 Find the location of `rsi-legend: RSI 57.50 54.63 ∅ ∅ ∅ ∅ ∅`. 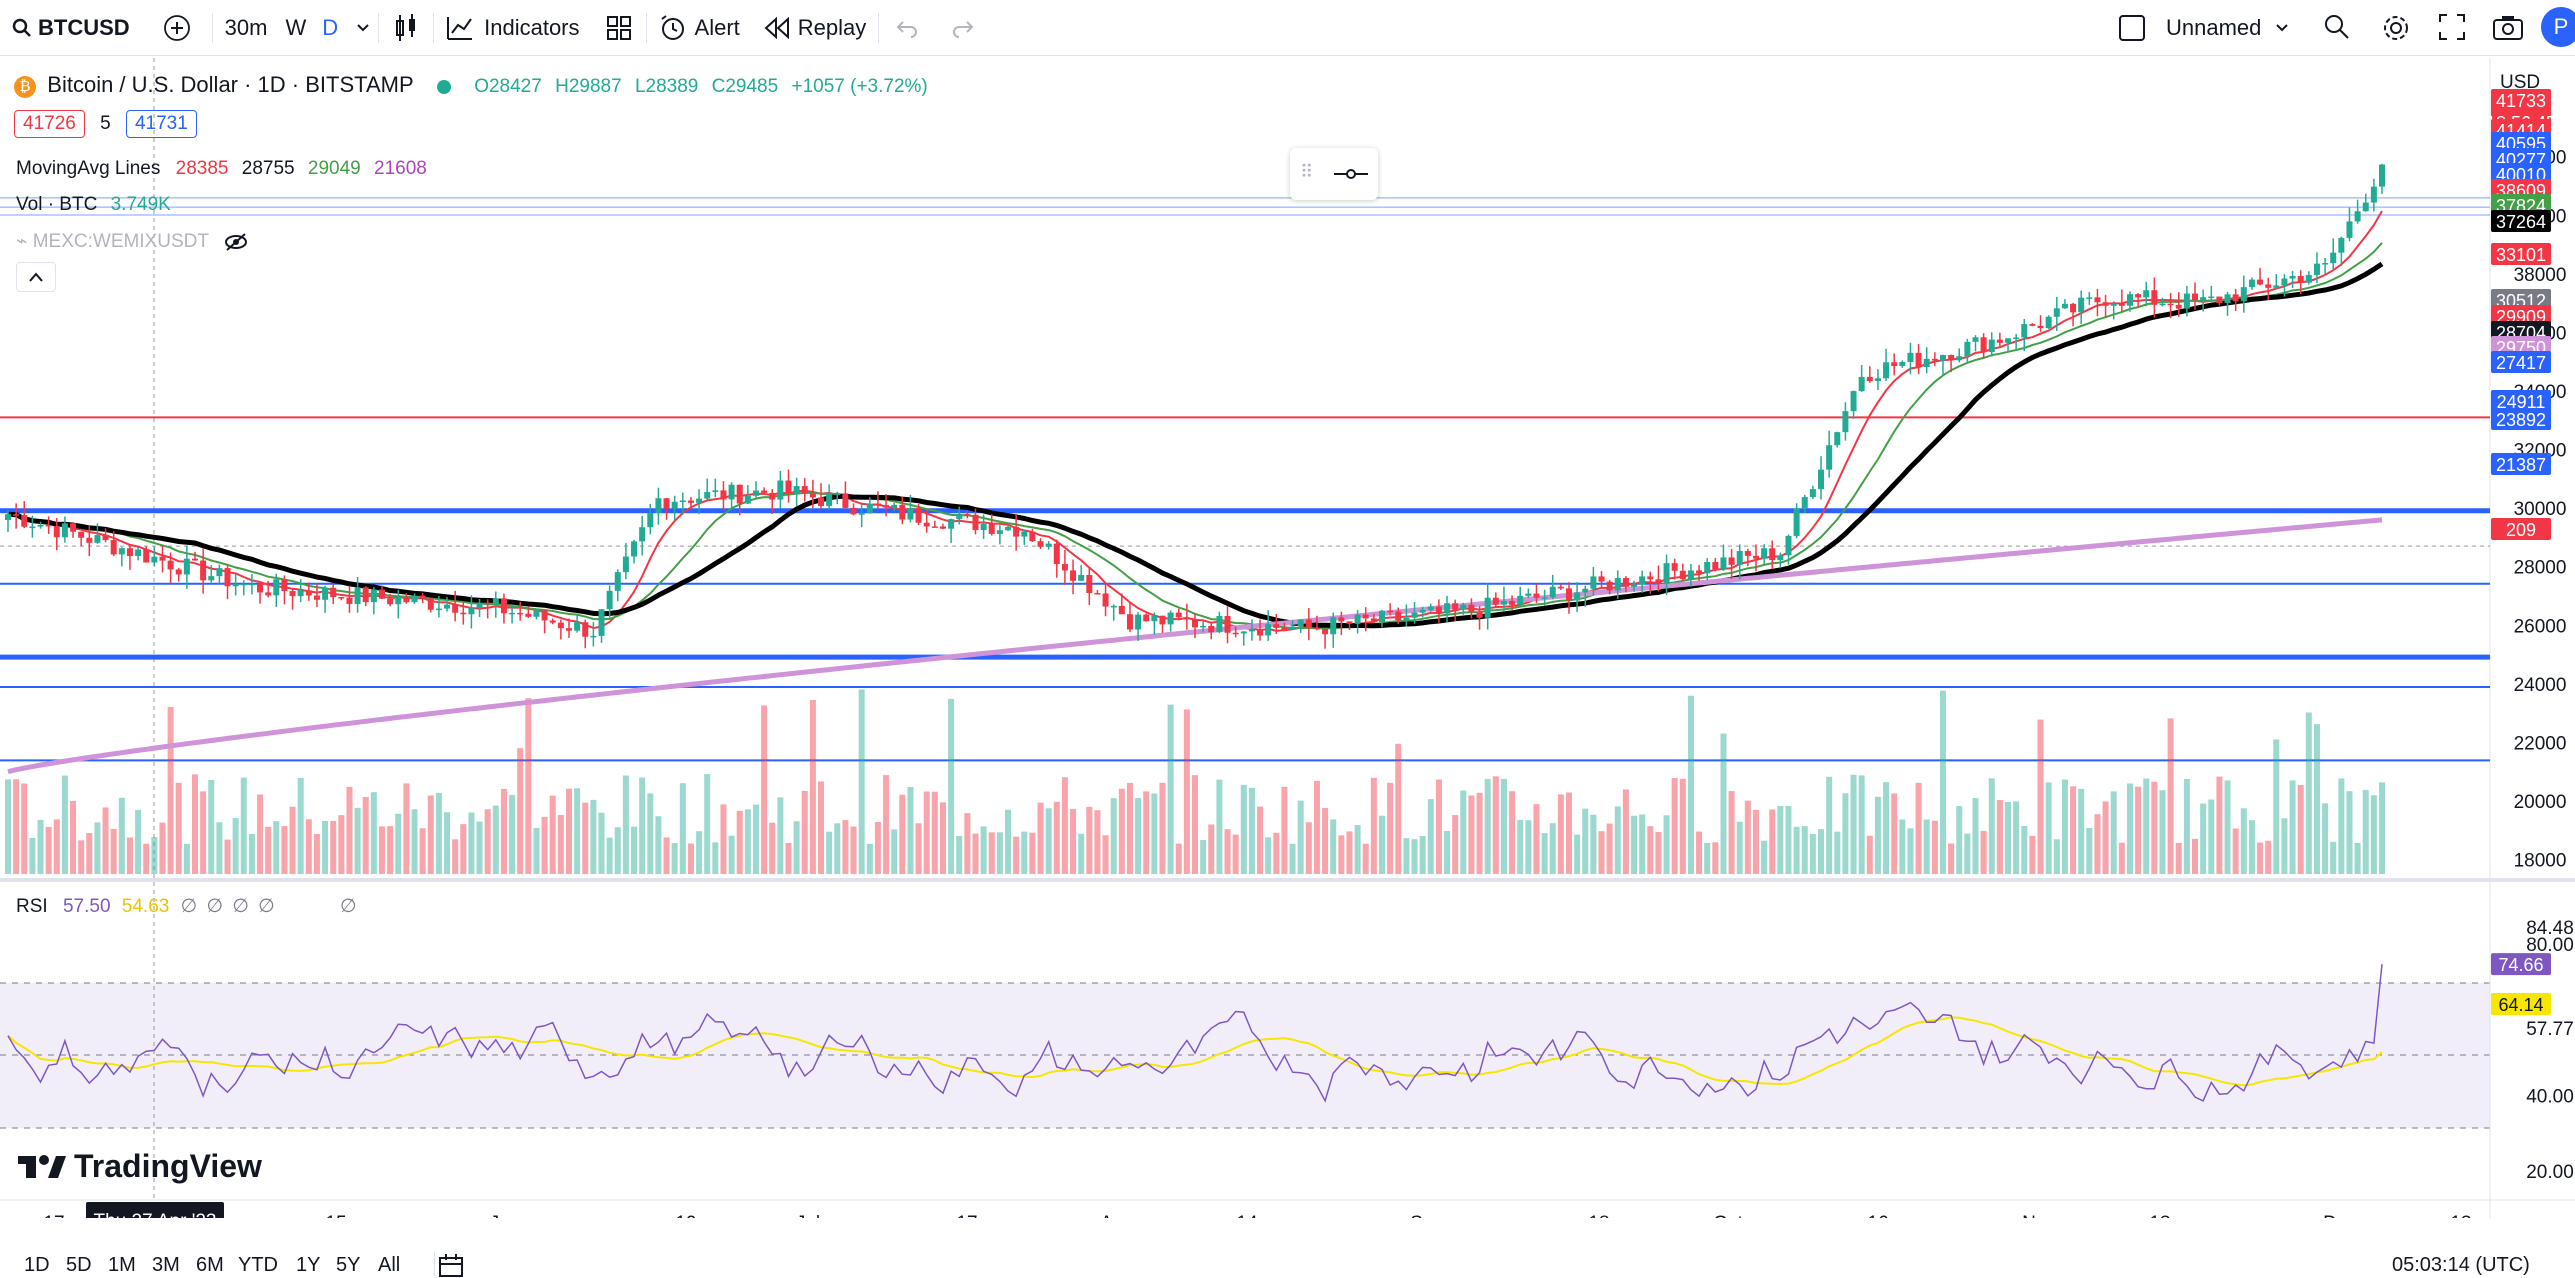

rsi-legend: RSI 57.50 54.63 ∅ ∅ ∅ ∅ ∅ is located at coordinates (186, 906).